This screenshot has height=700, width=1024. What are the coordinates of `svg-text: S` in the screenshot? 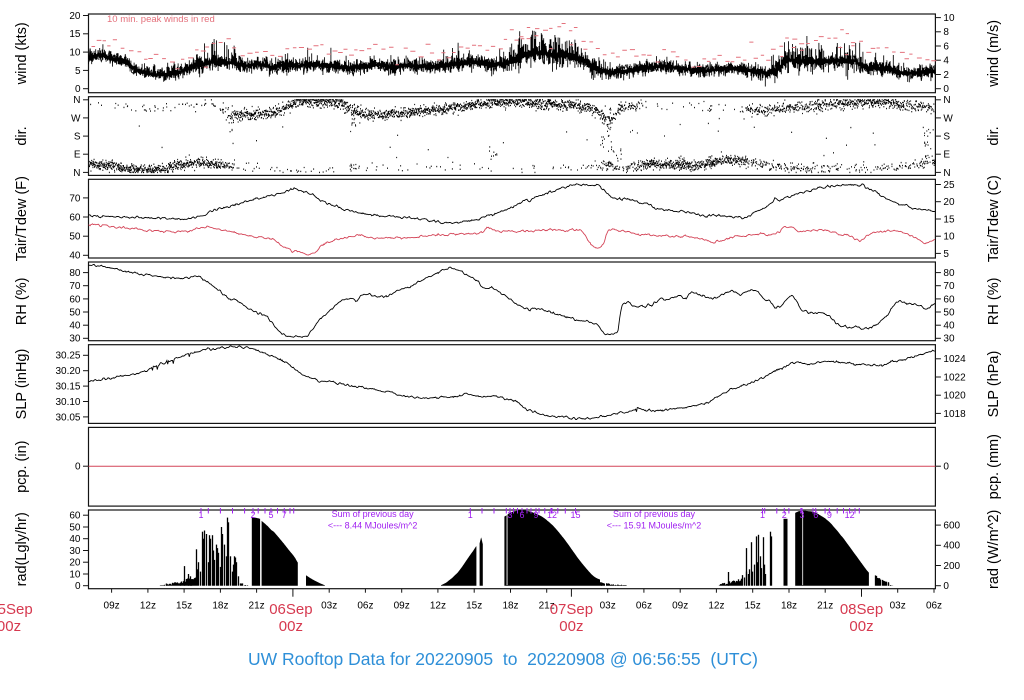 It's located at (946, 137).